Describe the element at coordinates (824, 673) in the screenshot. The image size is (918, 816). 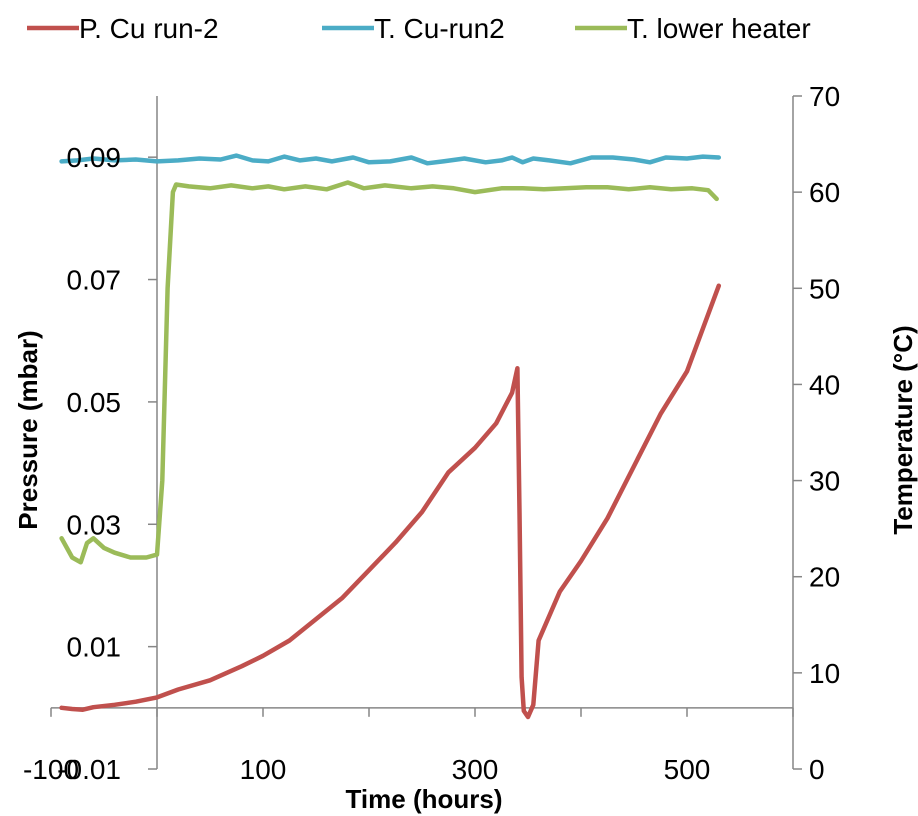
I see `y-right-tick-label: 10` at that location.